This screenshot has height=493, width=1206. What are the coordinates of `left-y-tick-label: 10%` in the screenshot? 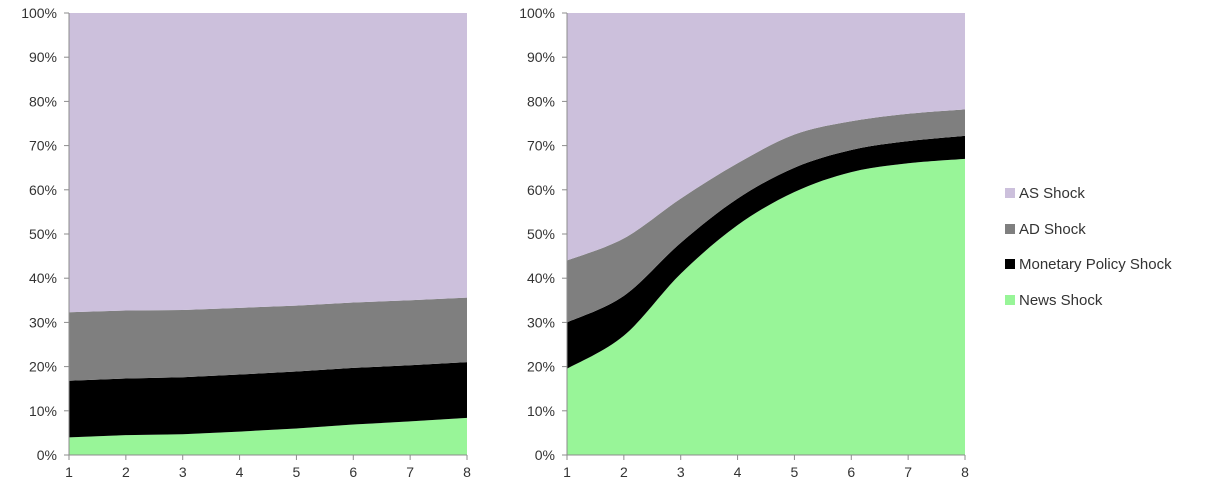 It's located at (43, 411).